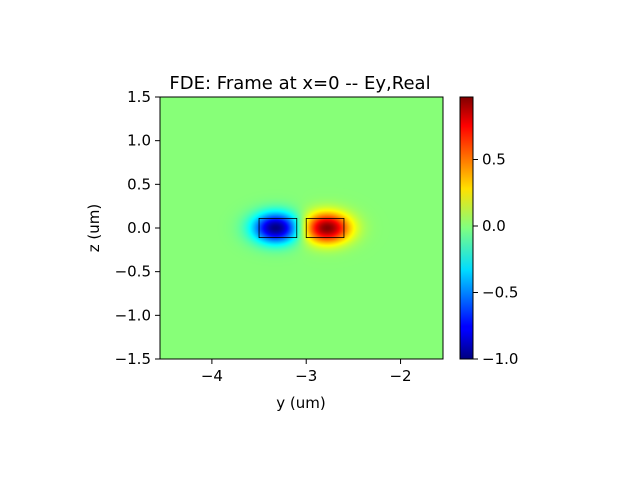  Describe the element at coordinates (299, 83) in the screenshot. I see `chart-title: FDE: Frame at x=0 -- Ey,Real` at that location.